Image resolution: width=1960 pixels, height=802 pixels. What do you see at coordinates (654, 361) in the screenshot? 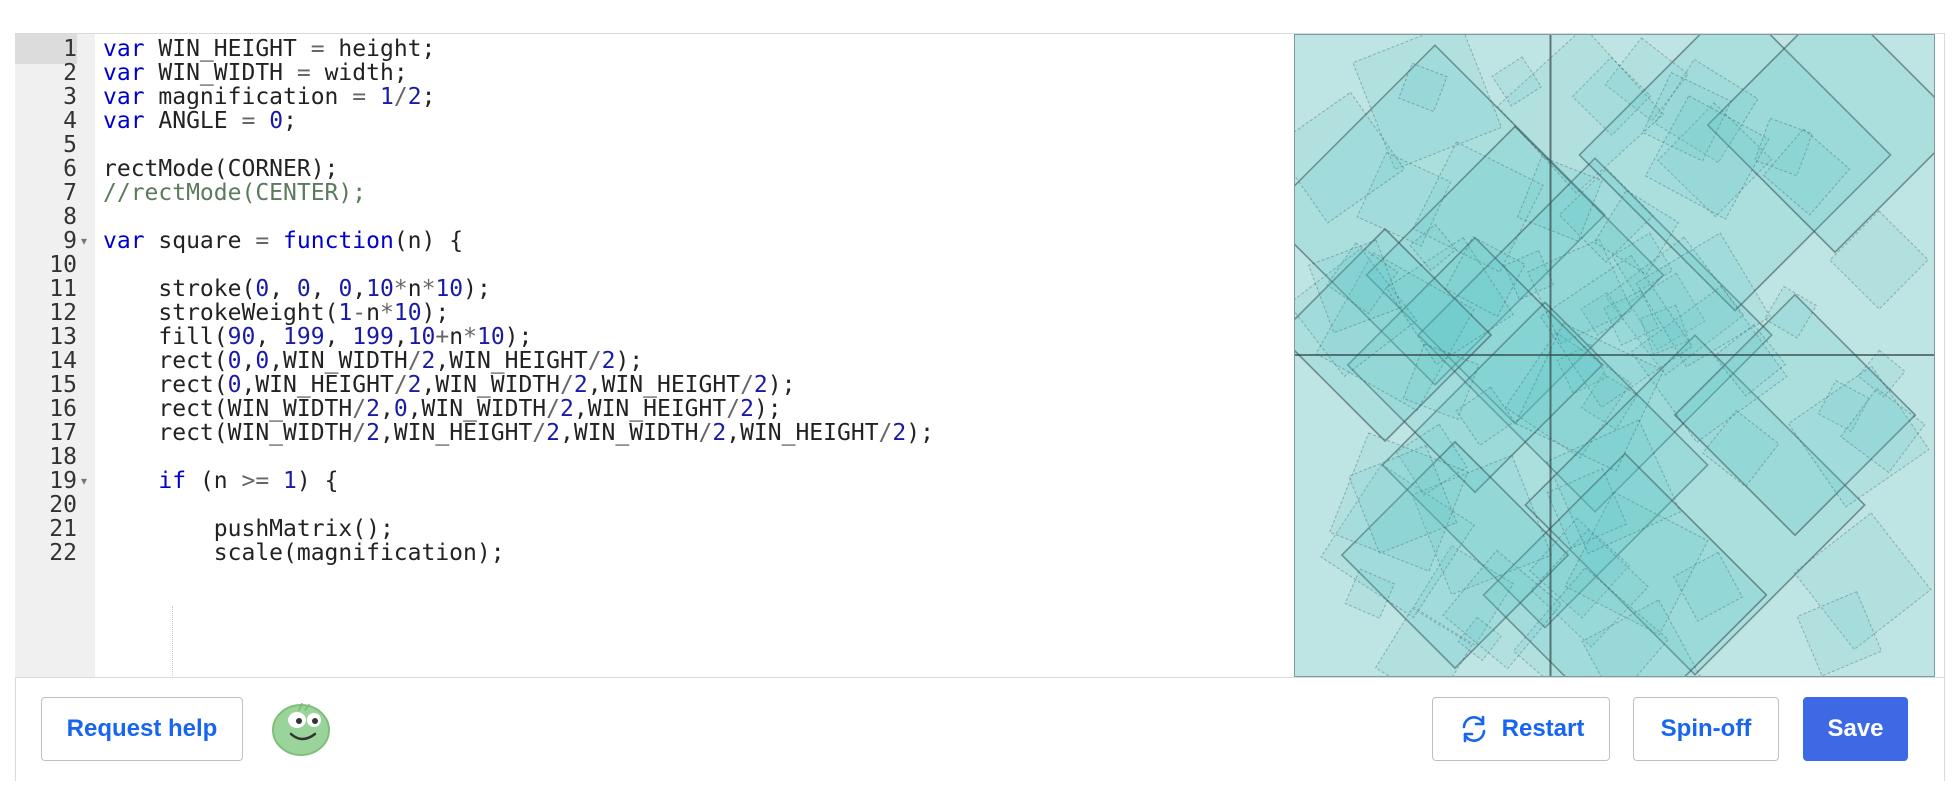
I see `code-line: 14 rect(0,0,WIN_WIDTH/2,WIN_HEIGHT/2);` at bounding box center [654, 361].